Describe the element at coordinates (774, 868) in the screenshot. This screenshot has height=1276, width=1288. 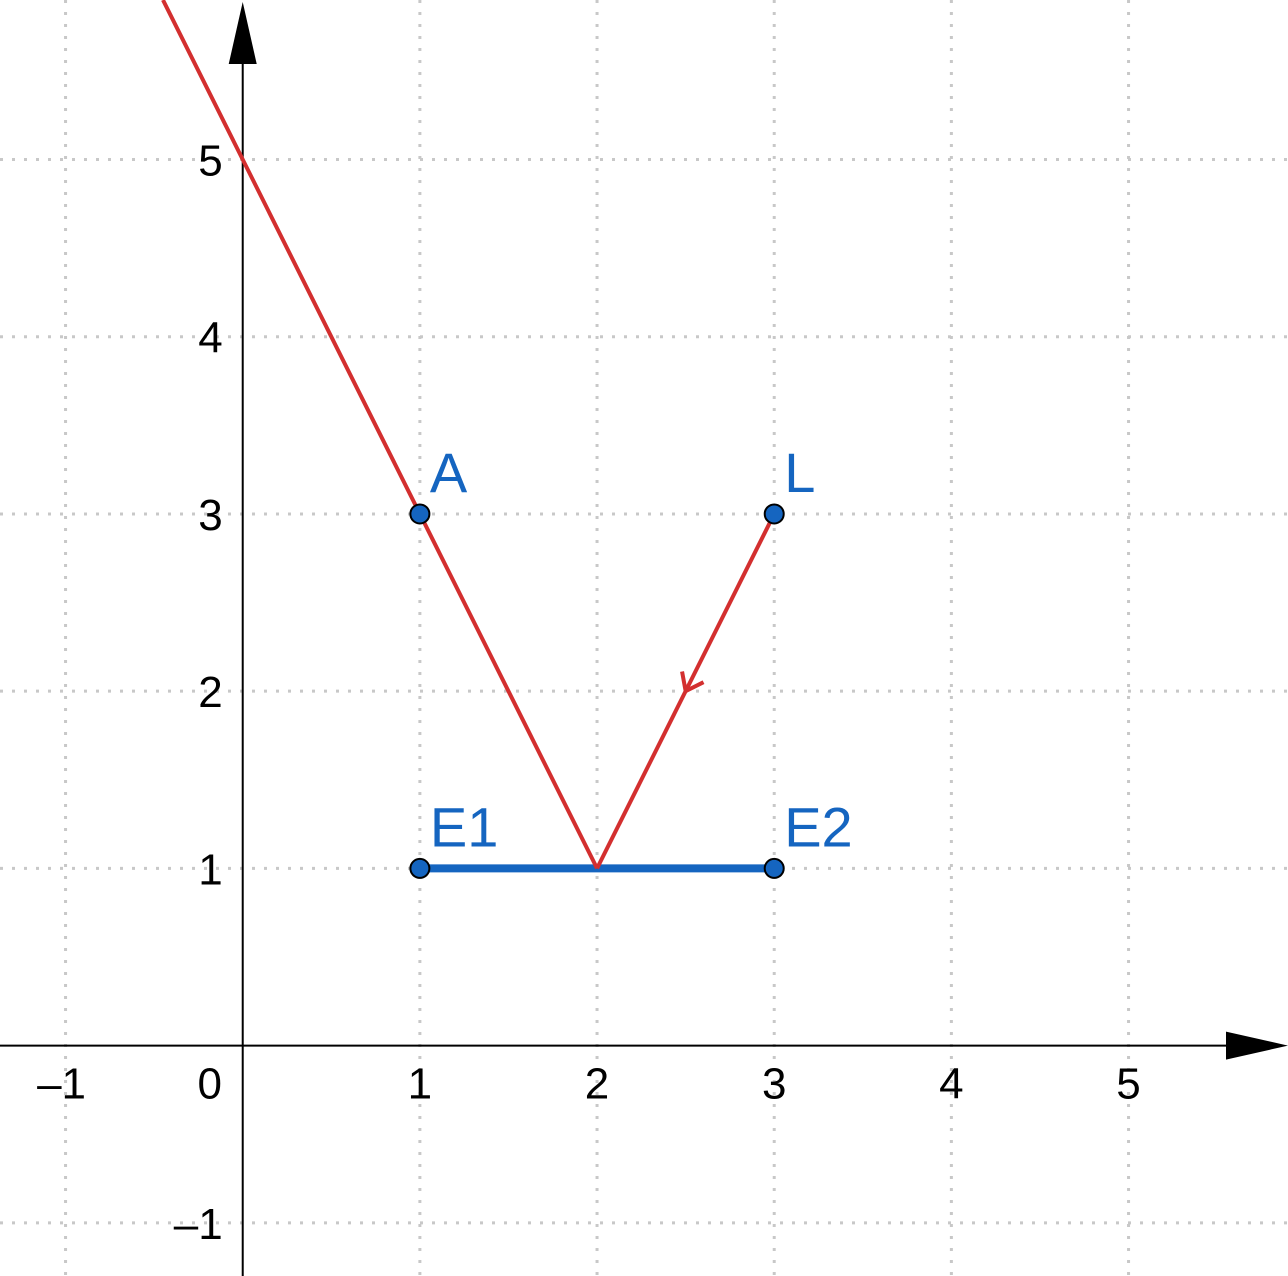
I see `point-e2` at that location.